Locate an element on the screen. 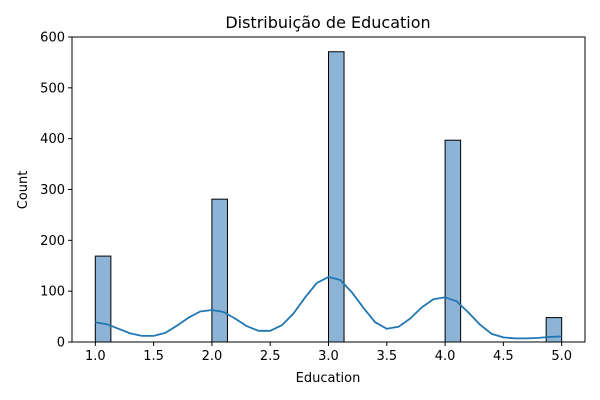 Image resolution: width=600 pixels, height=400 pixels. kde-line is located at coordinates (328, 307).